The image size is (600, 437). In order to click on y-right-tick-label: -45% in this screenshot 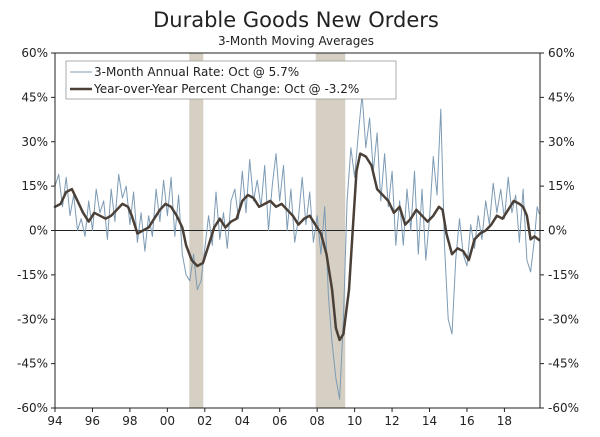, I will do `click(563, 364)`.